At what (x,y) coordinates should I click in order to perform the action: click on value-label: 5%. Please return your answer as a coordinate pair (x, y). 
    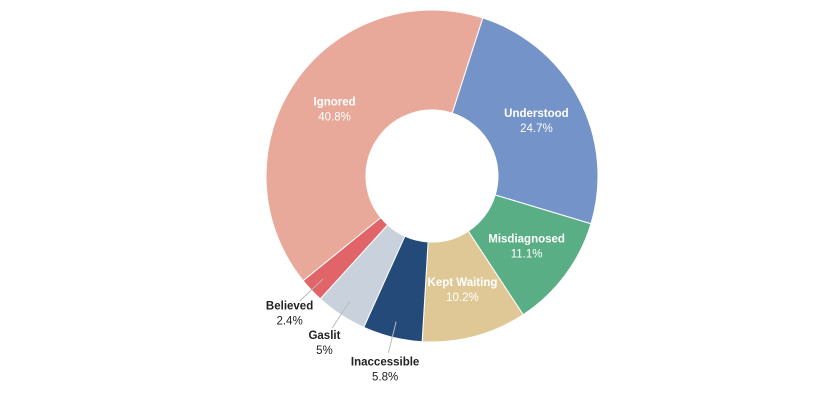
    Looking at the image, I should click on (324, 351).